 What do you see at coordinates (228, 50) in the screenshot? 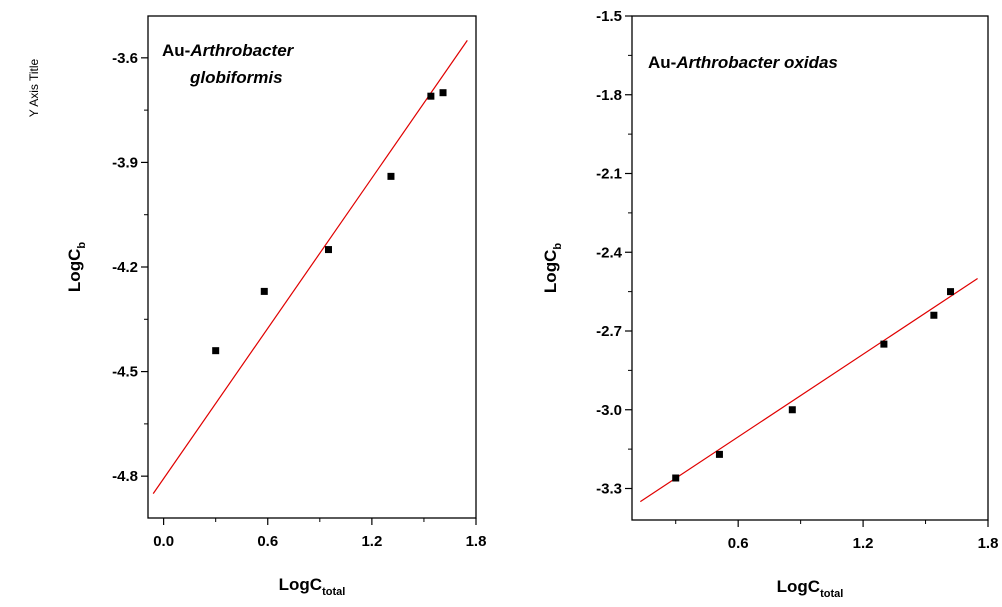
I see `panel-annotation: Au-Arthrobacter` at bounding box center [228, 50].